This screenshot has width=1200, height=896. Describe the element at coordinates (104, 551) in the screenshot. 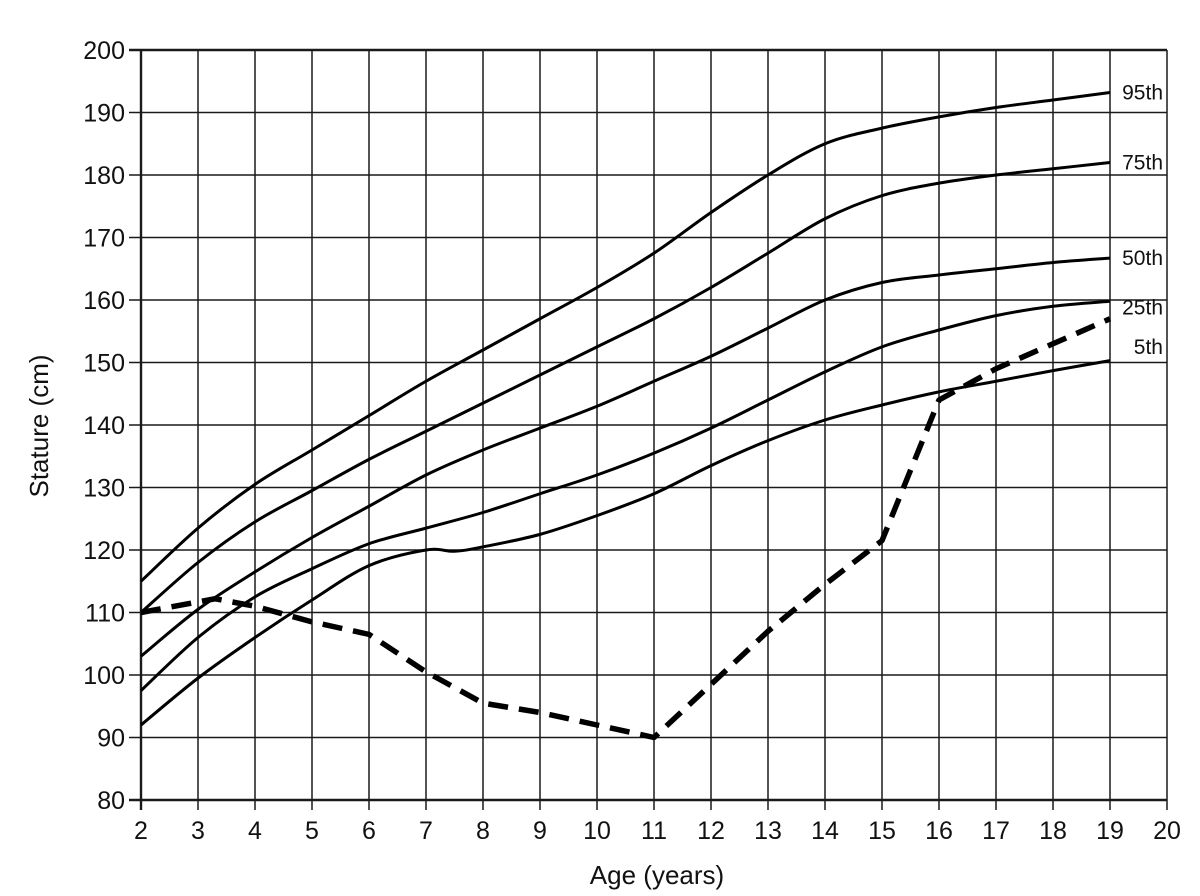

I see `y-tick-label: 120` at that location.